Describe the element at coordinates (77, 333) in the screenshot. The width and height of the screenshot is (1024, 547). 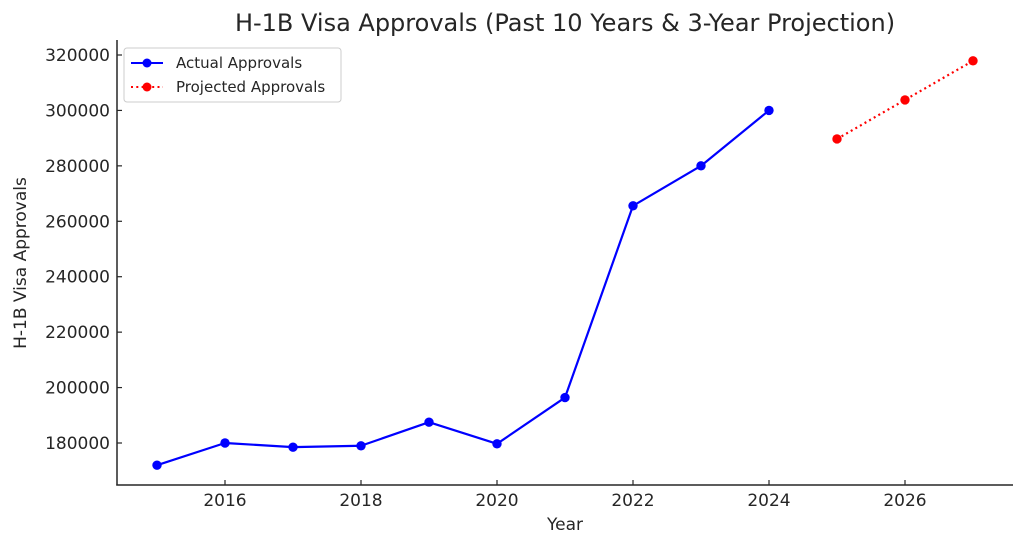
I see `y-tick-label: 220000` at that location.